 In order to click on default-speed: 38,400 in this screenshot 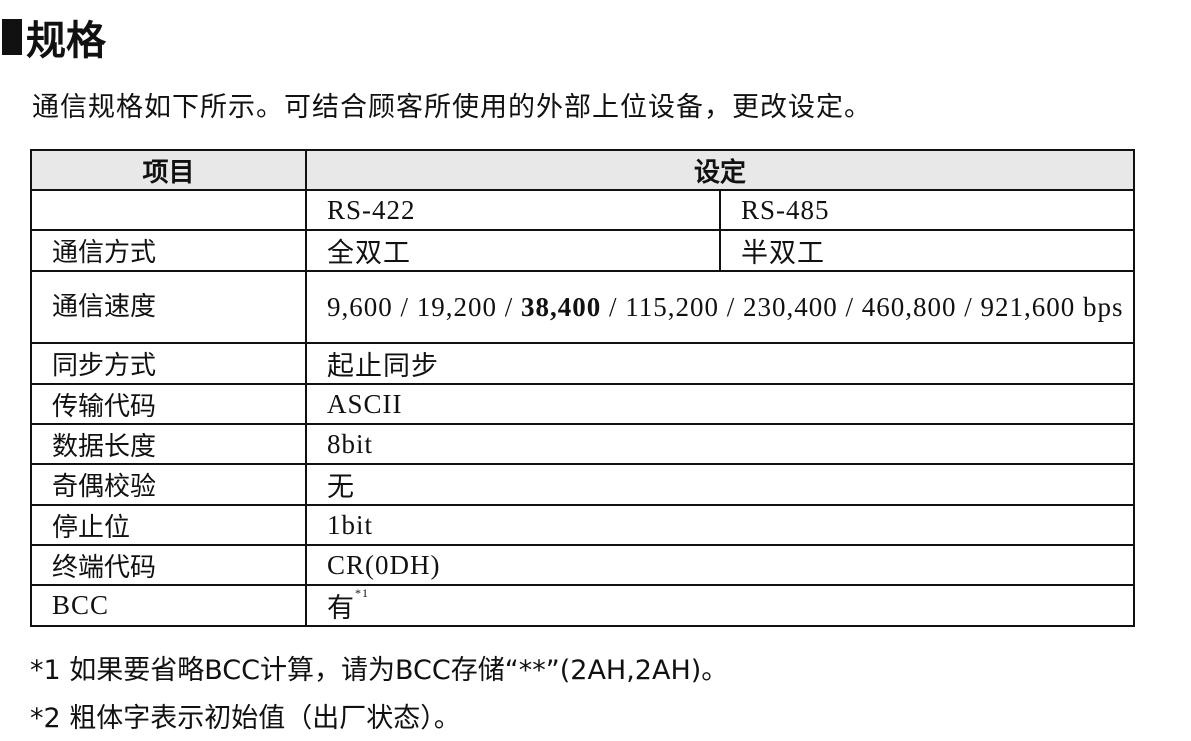, I will do `click(561, 307)`.